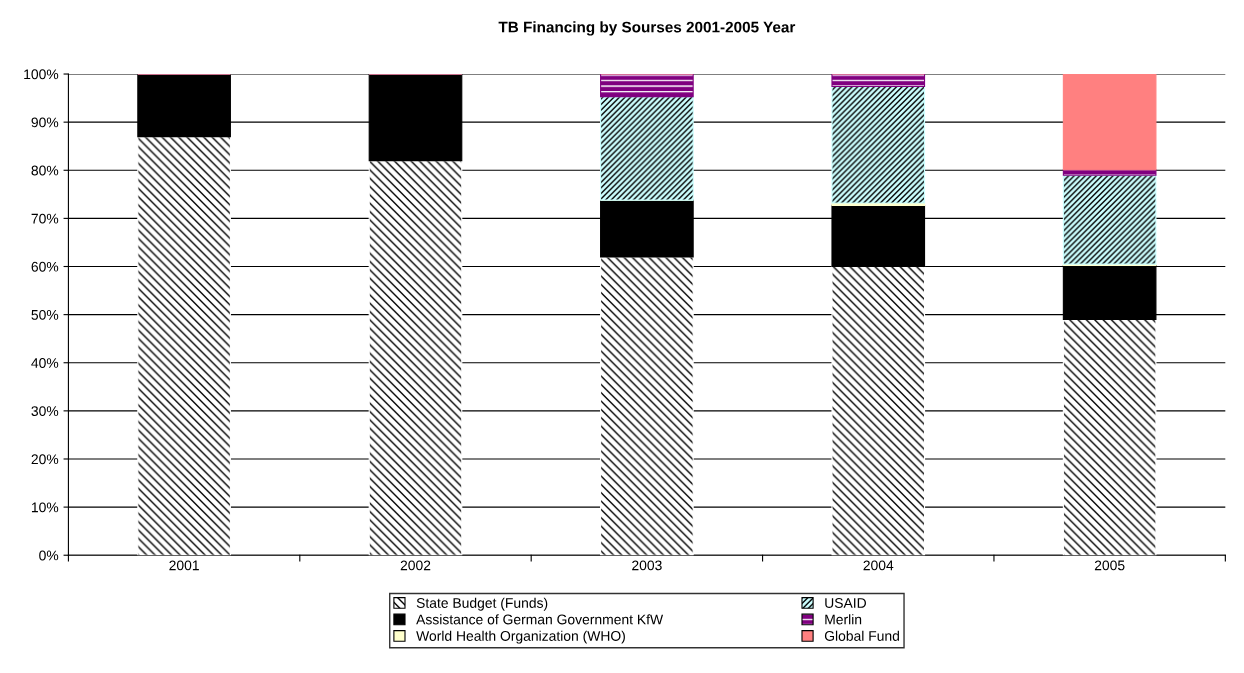 The image size is (1244, 673). Describe the element at coordinates (45, 170) in the screenshot. I see `y-tick-label: 80%` at that location.